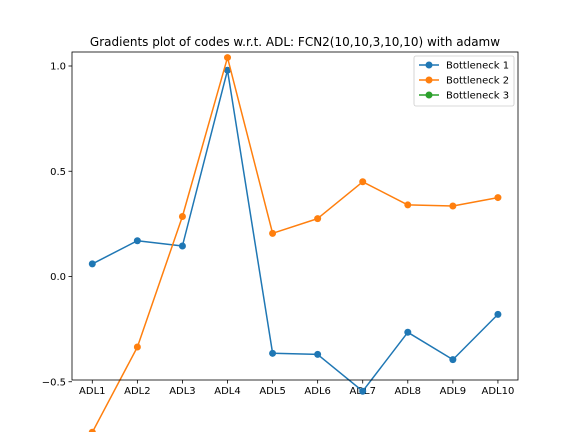 The height and width of the screenshot is (432, 576). I want to click on legend: Bottleneck 1 Bottleneck 2 Bottleneck 3, so click(464, 81).